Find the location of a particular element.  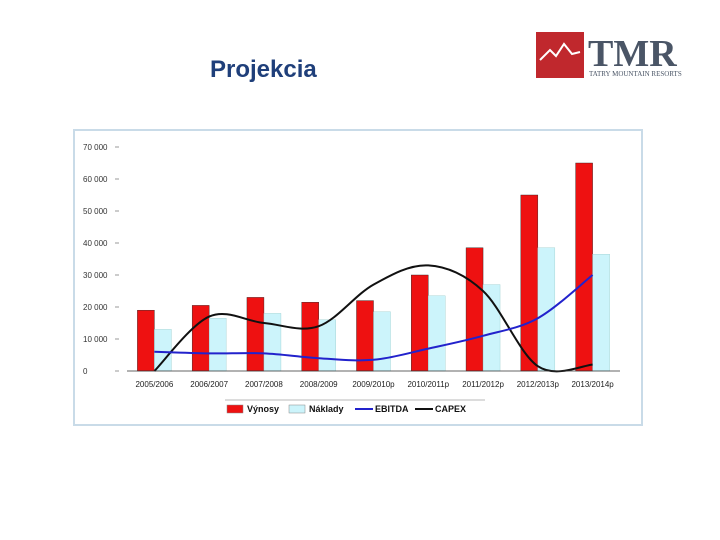

x-tick-label: 2007/2008 is located at coordinates (264, 384).